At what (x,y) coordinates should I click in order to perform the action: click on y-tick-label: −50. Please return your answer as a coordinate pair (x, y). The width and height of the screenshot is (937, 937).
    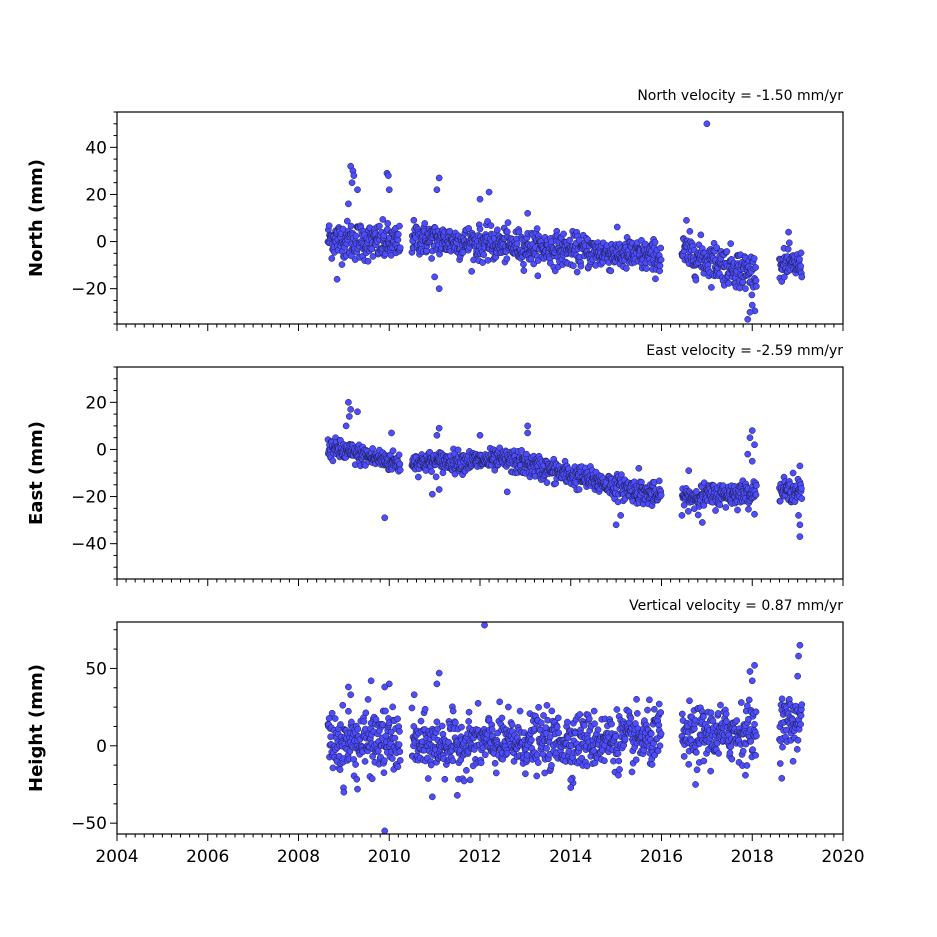
    Looking at the image, I should click on (89, 824).